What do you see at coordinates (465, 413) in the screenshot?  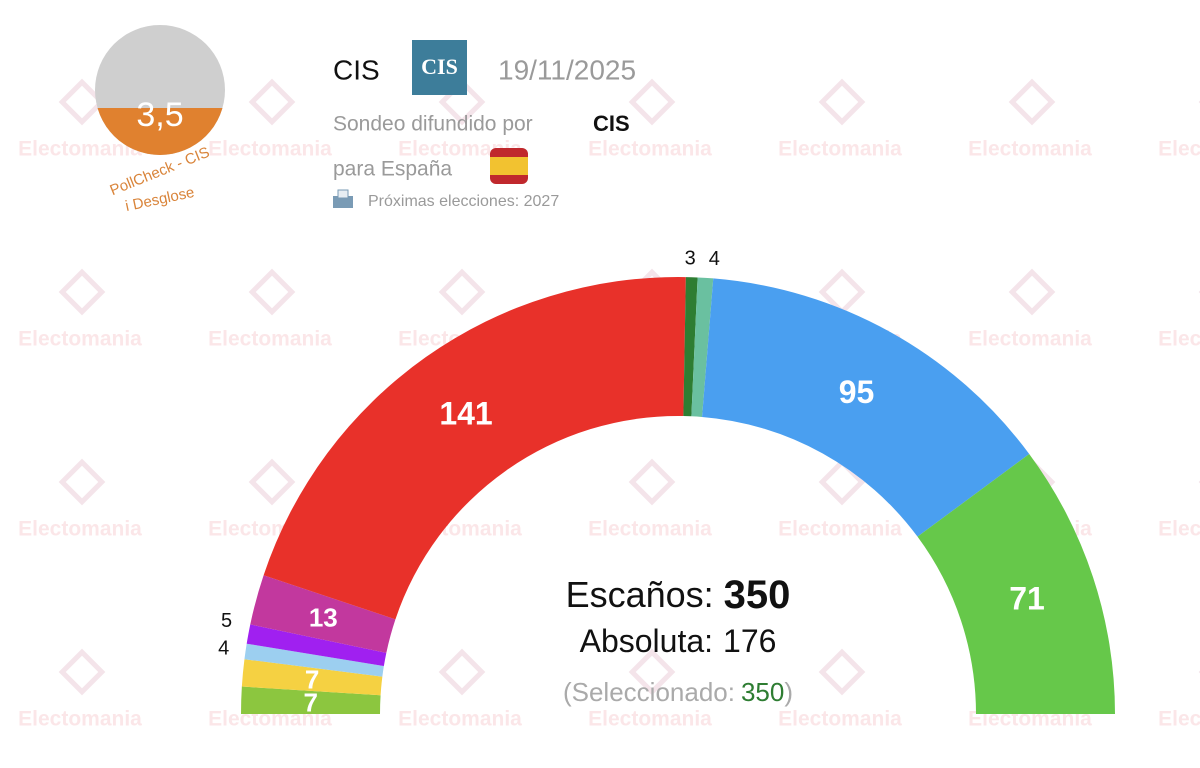 I see `seat-label: 141` at bounding box center [465, 413].